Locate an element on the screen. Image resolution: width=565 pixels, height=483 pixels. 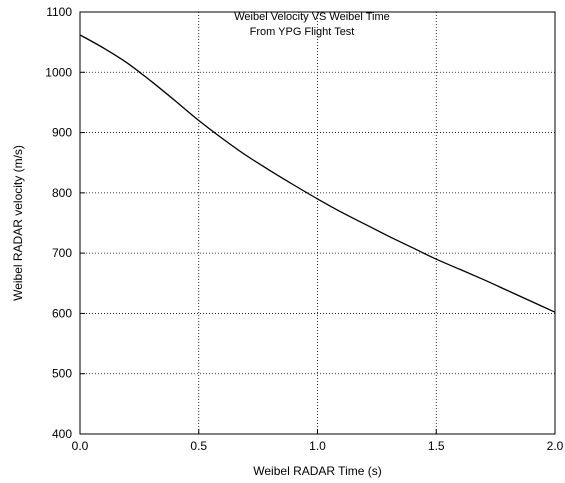
x-tick-label: 2.0 is located at coordinates (555, 446).